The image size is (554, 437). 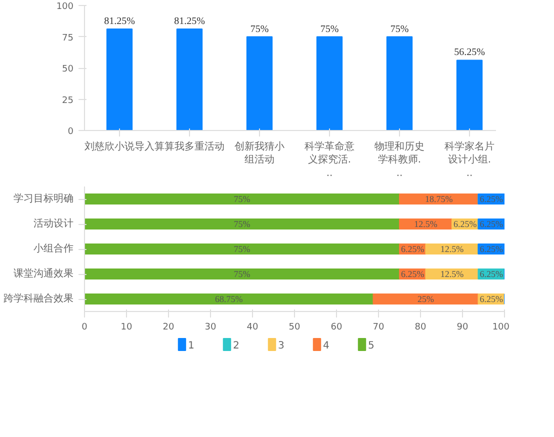 I want to click on y-tick-label: 活动设计, so click(x=54, y=224).